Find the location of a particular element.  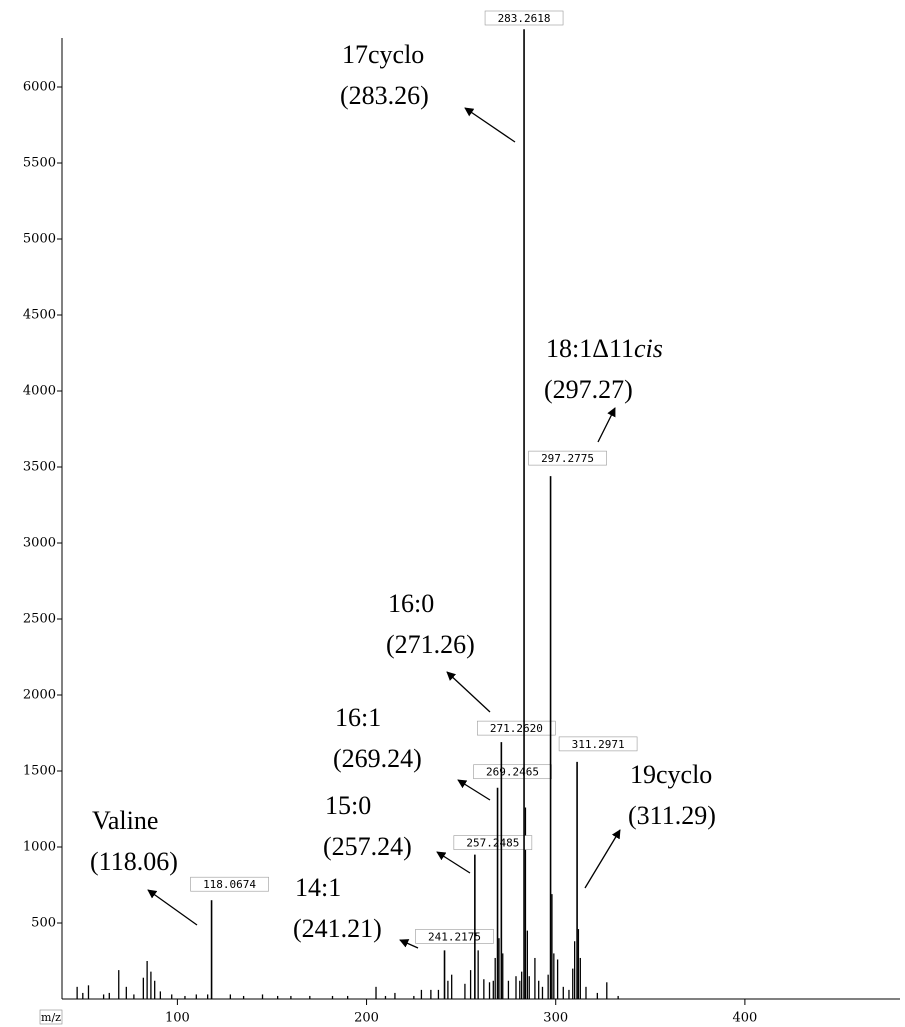

annotation-mass: (283.26) is located at coordinates (384, 95).